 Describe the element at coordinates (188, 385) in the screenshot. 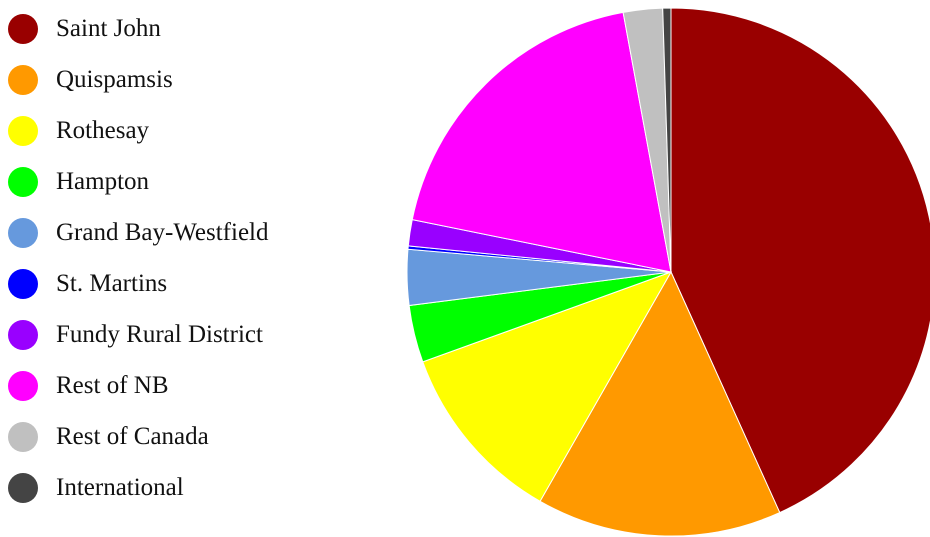

I see `legend-item: Rest of NB` at that location.